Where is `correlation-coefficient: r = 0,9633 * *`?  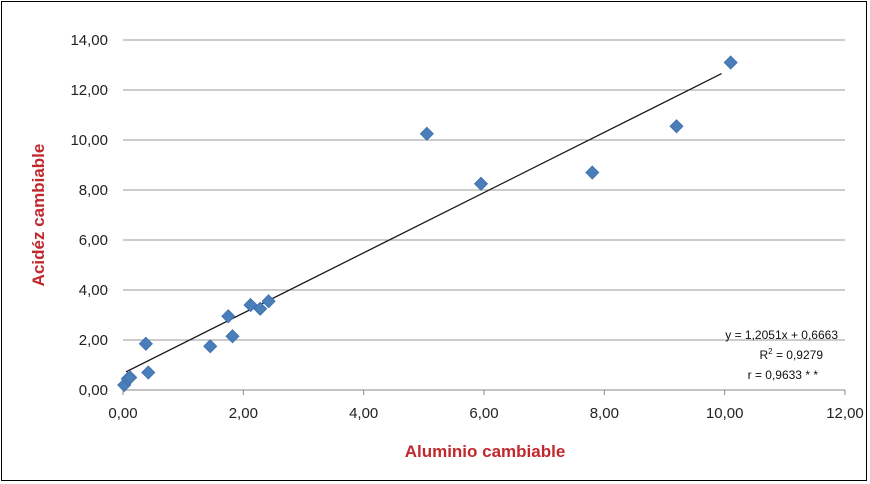 correlation-coefficient: r = 0,9633 * * is located at coordinates (783, 375).